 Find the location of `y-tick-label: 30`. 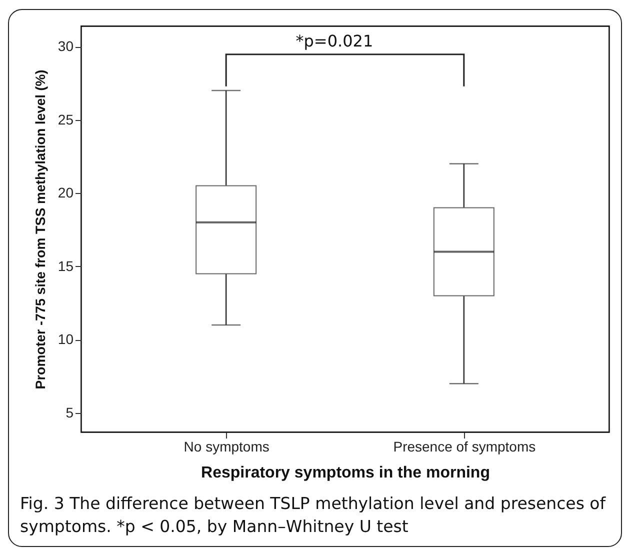

y-tick-label: 30 is located at coordinates (66, 46).